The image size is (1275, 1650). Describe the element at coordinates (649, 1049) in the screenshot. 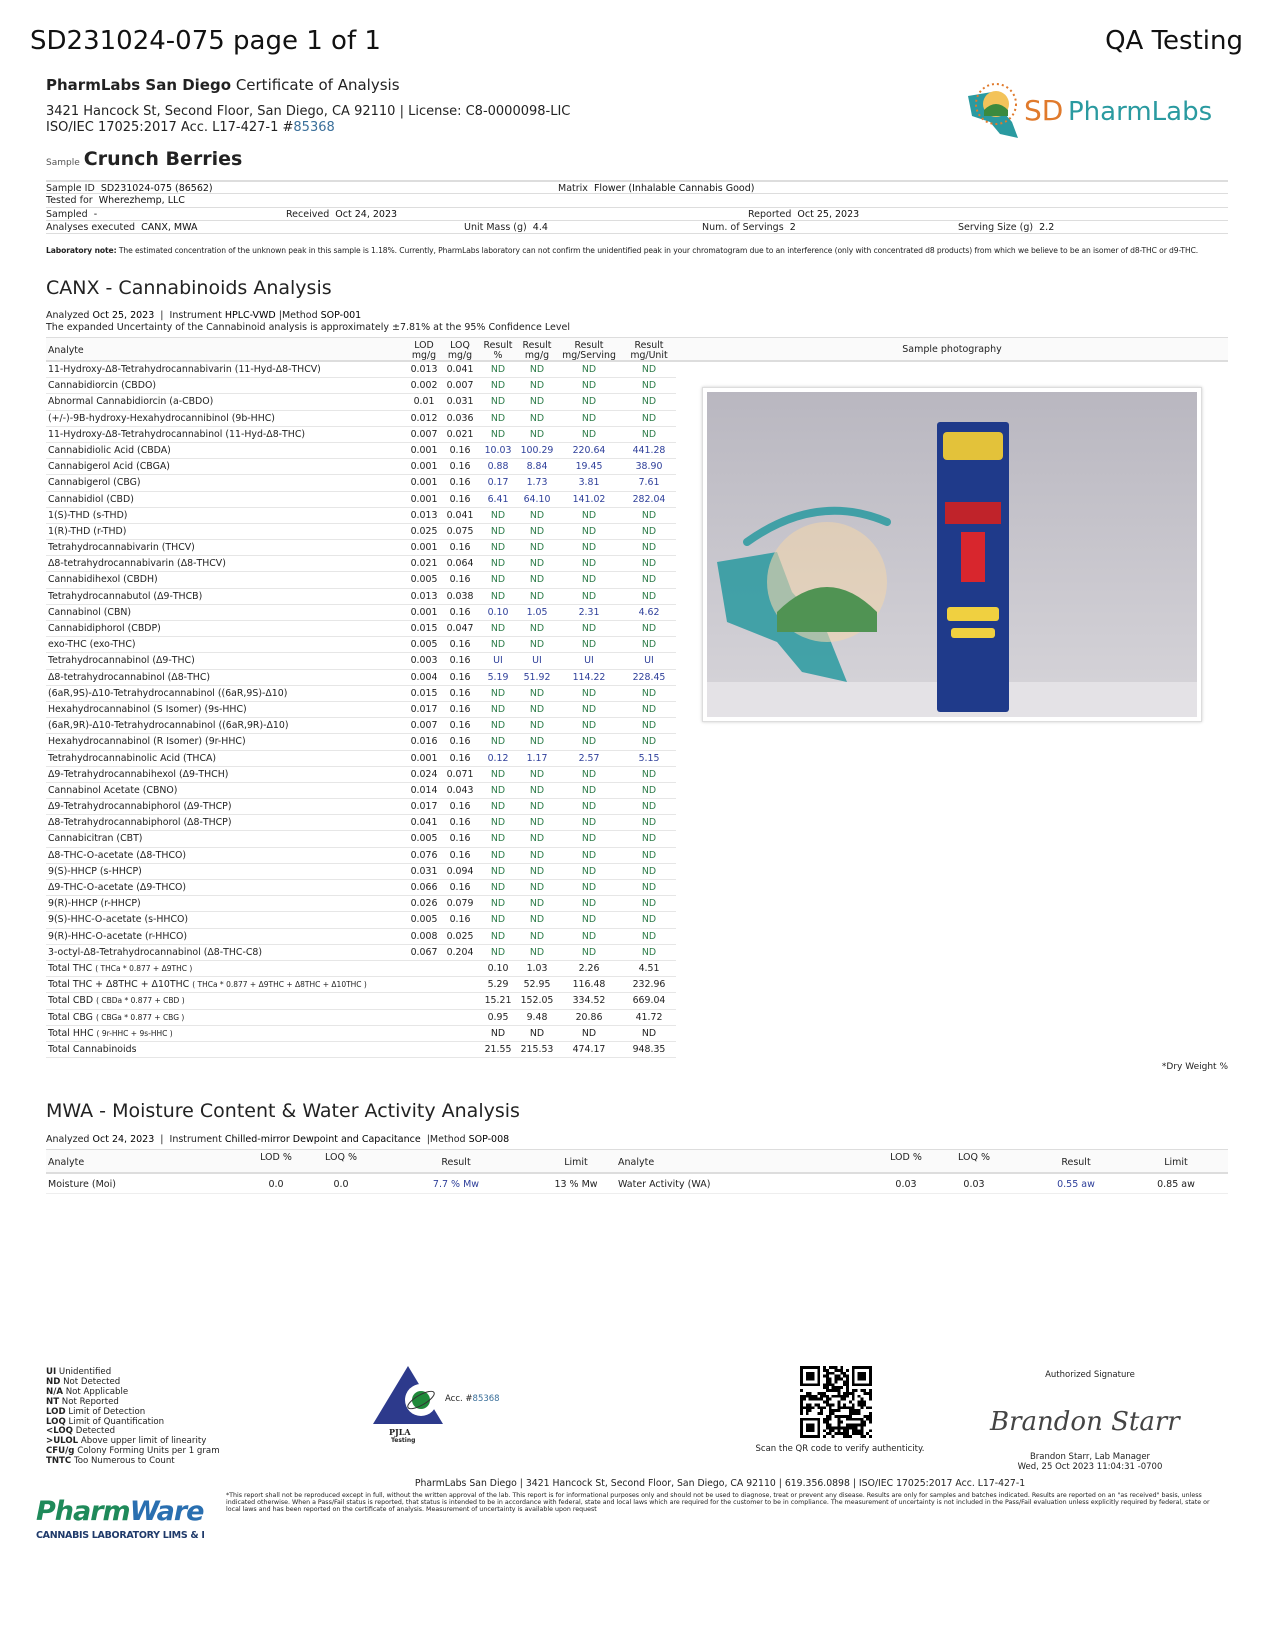

I see `result-unit: 948.35` at that location.